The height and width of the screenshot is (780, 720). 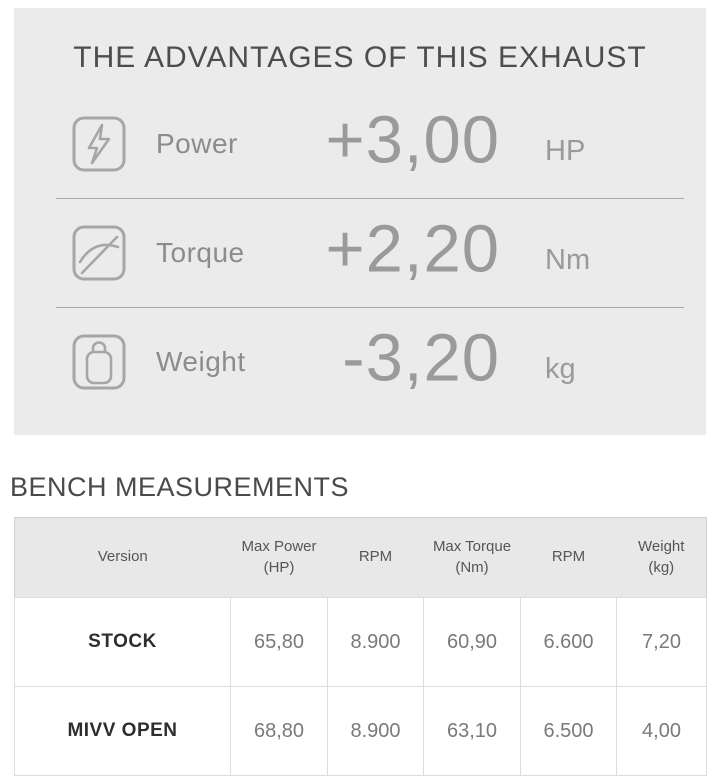 I want to click on max-torque-cell: 60,90, so click(x=472, y=642).